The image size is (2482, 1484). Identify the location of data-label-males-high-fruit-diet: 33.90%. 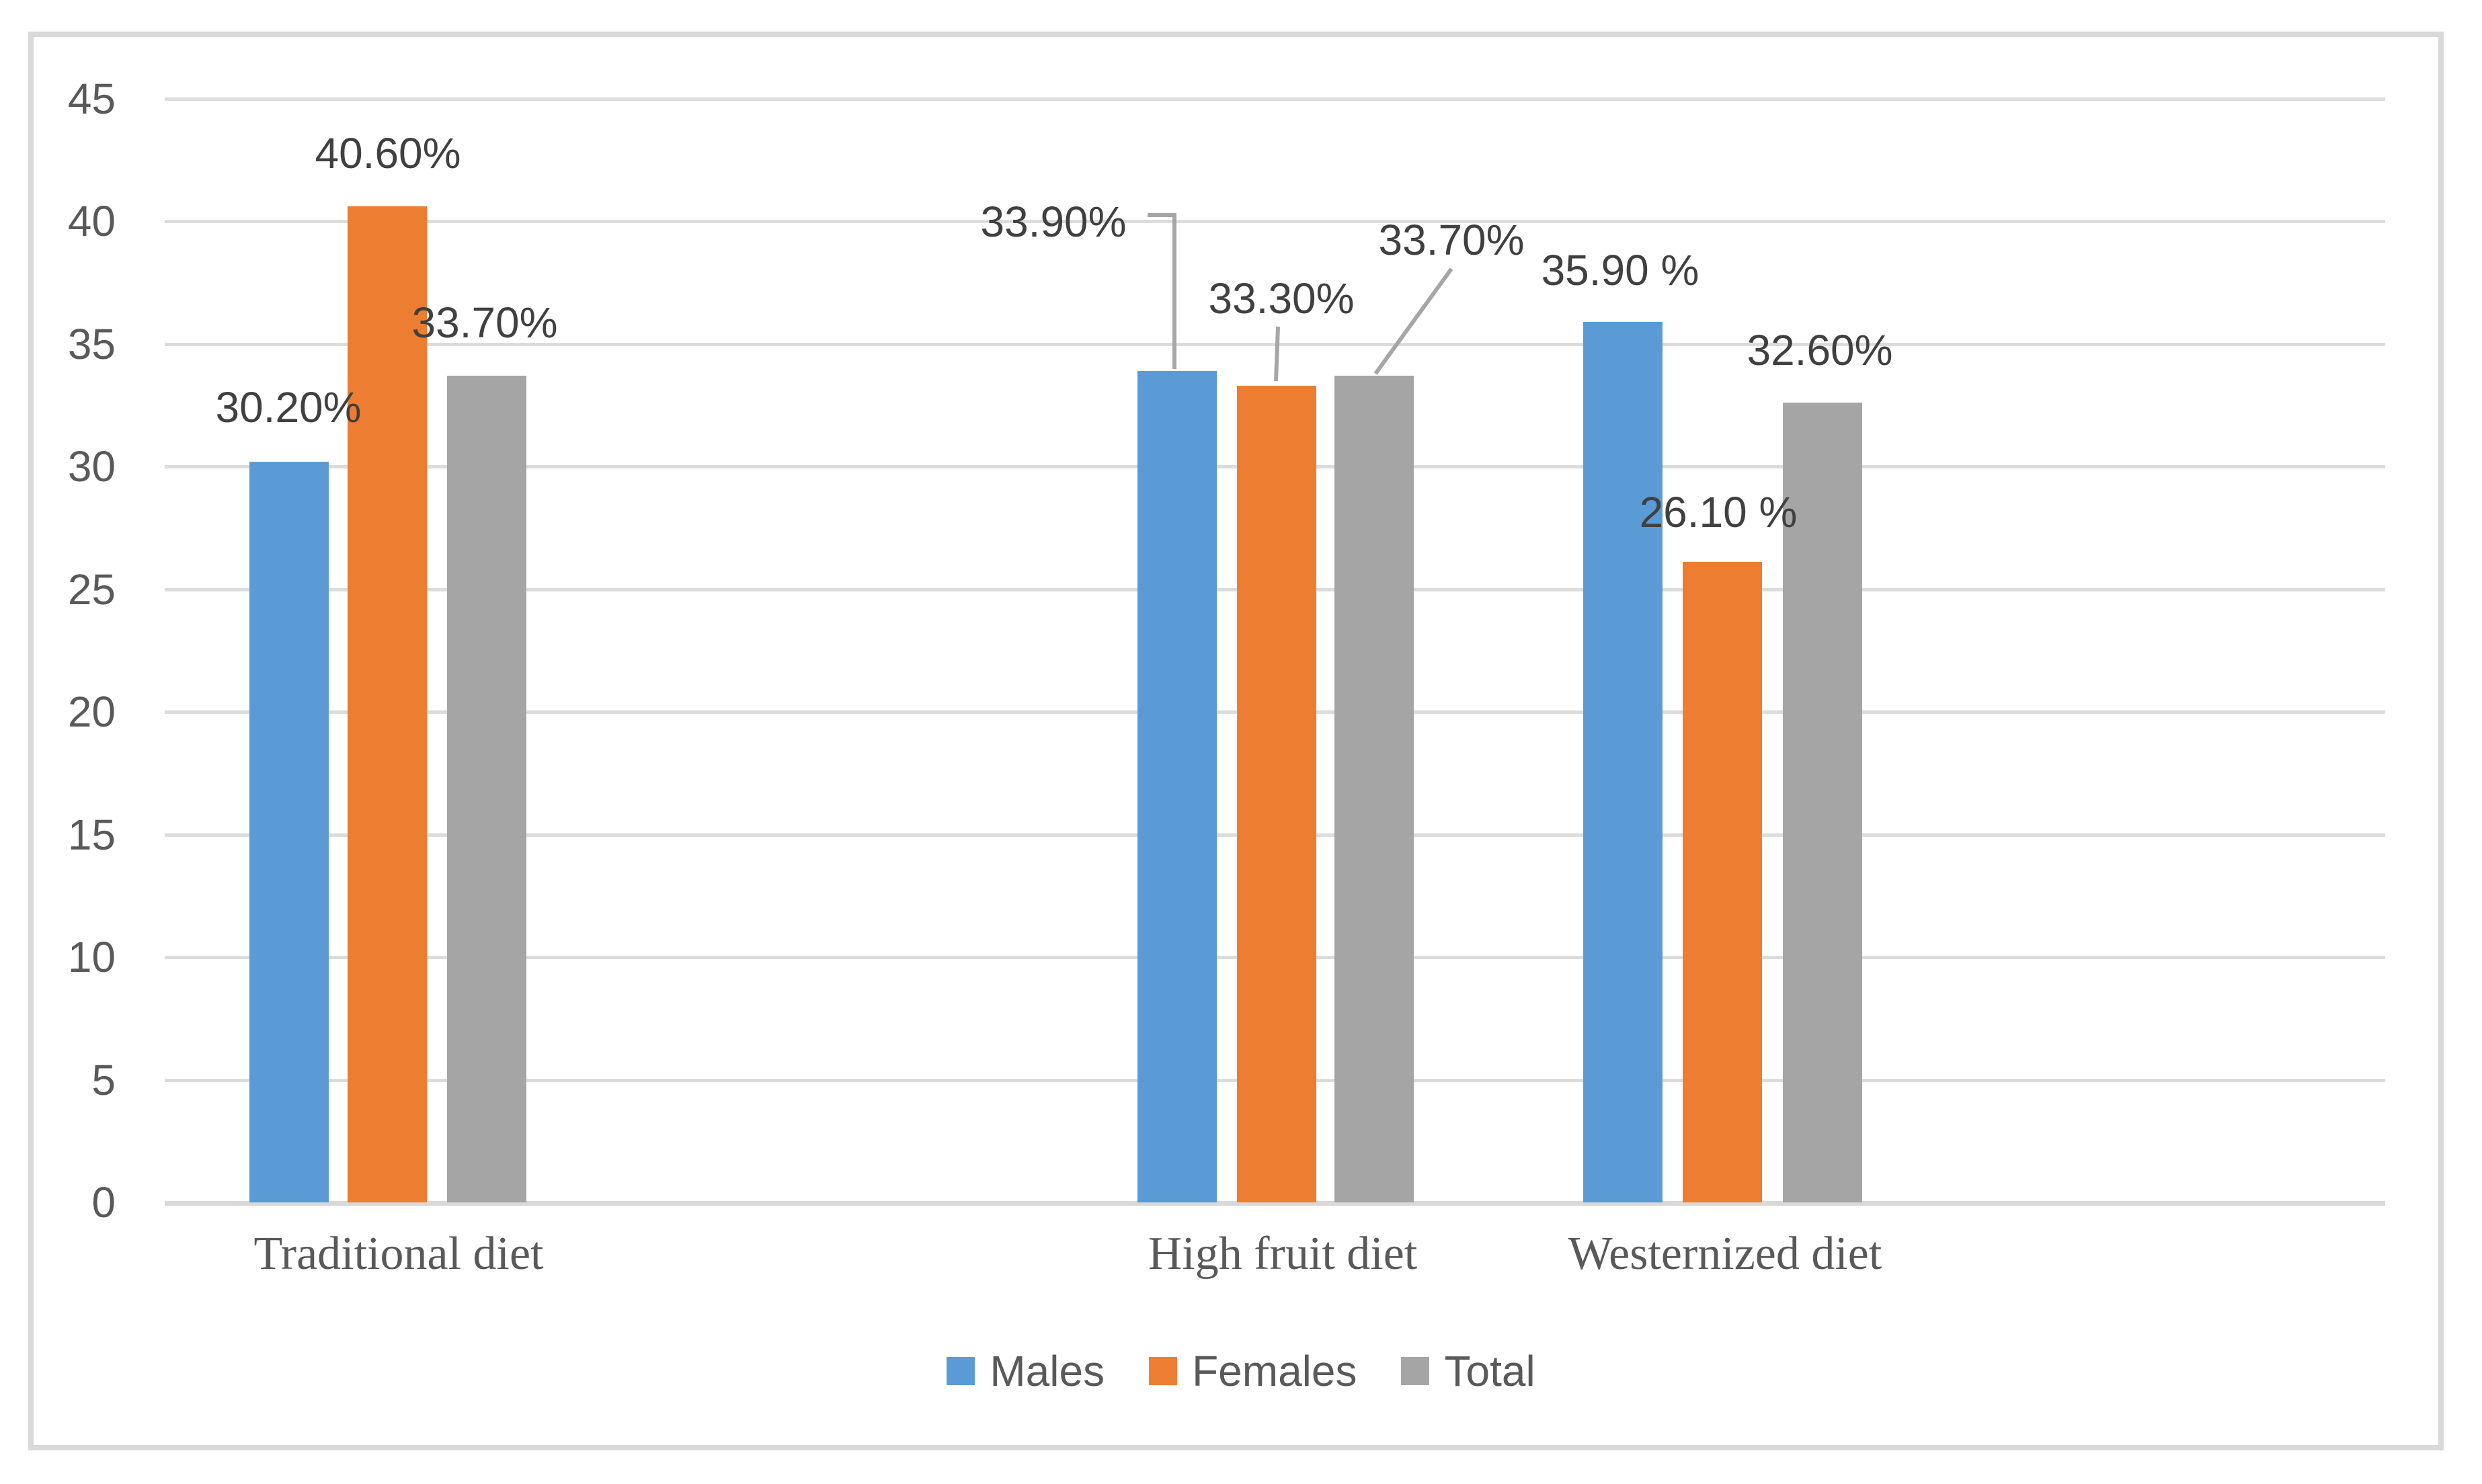
(1053, 222).